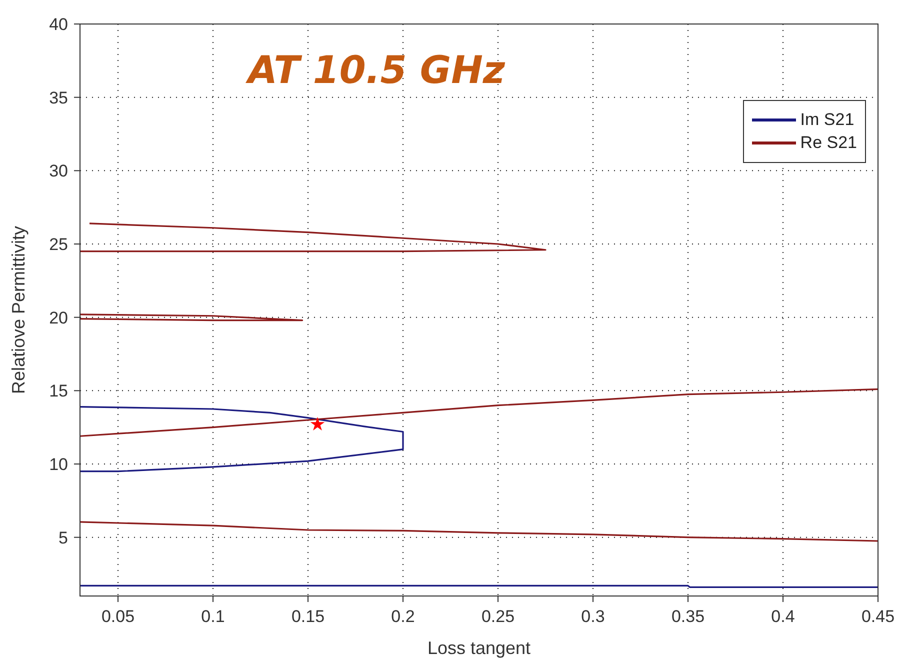 This screenshot has height=664, width=912. What do you see at coordinates (213, 616) in the screenshot?
I see `x-tick-label: 0.1` at bounding box center [213, 616].